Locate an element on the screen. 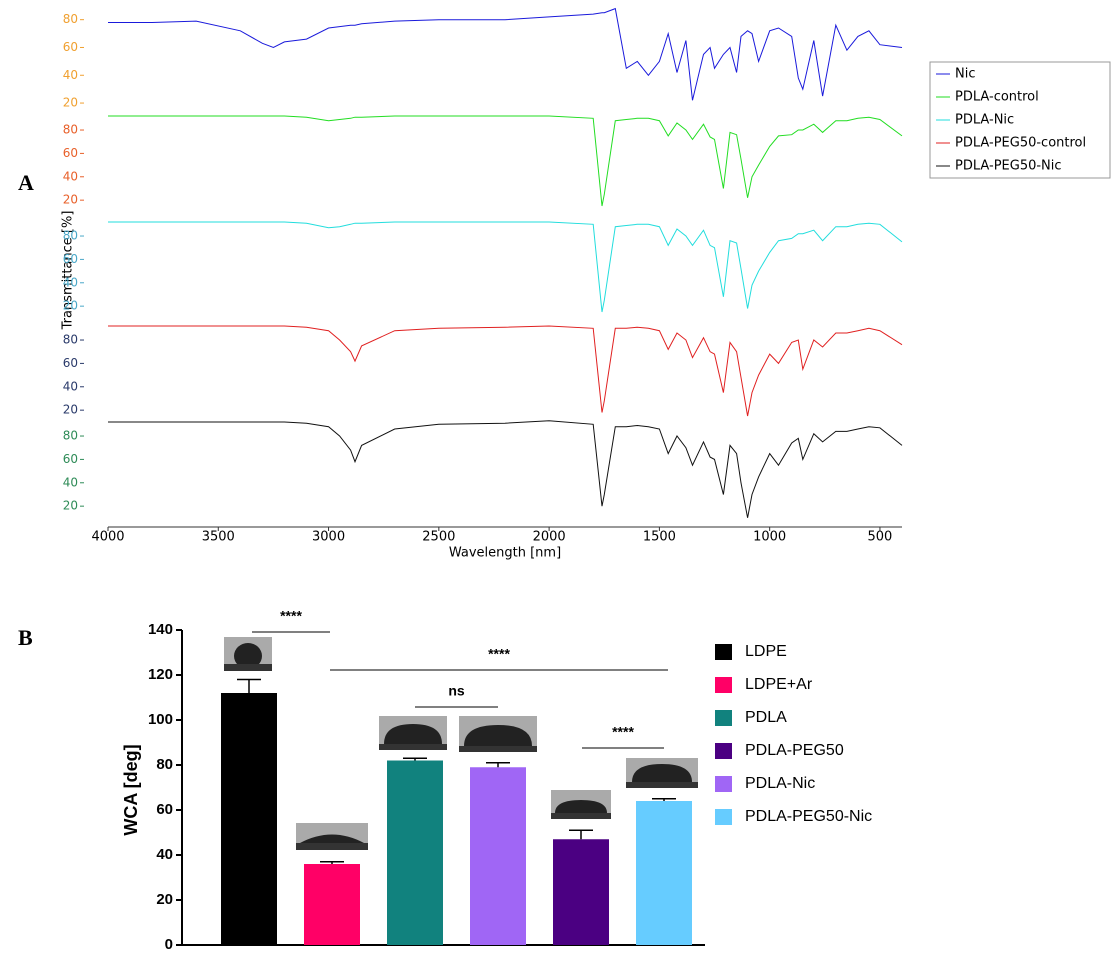 Image resolution: width=1119 pixels, height=960 pixels. legend-label: PDLA is located at coordinates (766, 717).